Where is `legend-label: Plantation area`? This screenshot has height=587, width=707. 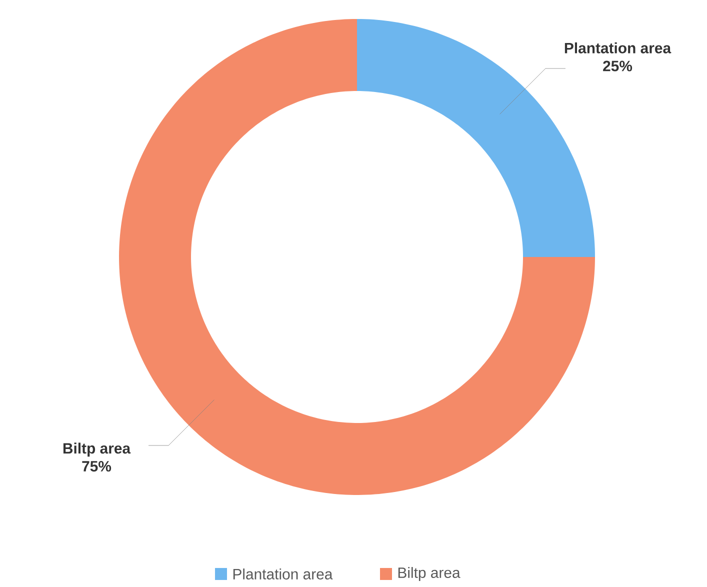 legend-label: Plantation area is located at coordinates (283, 574).